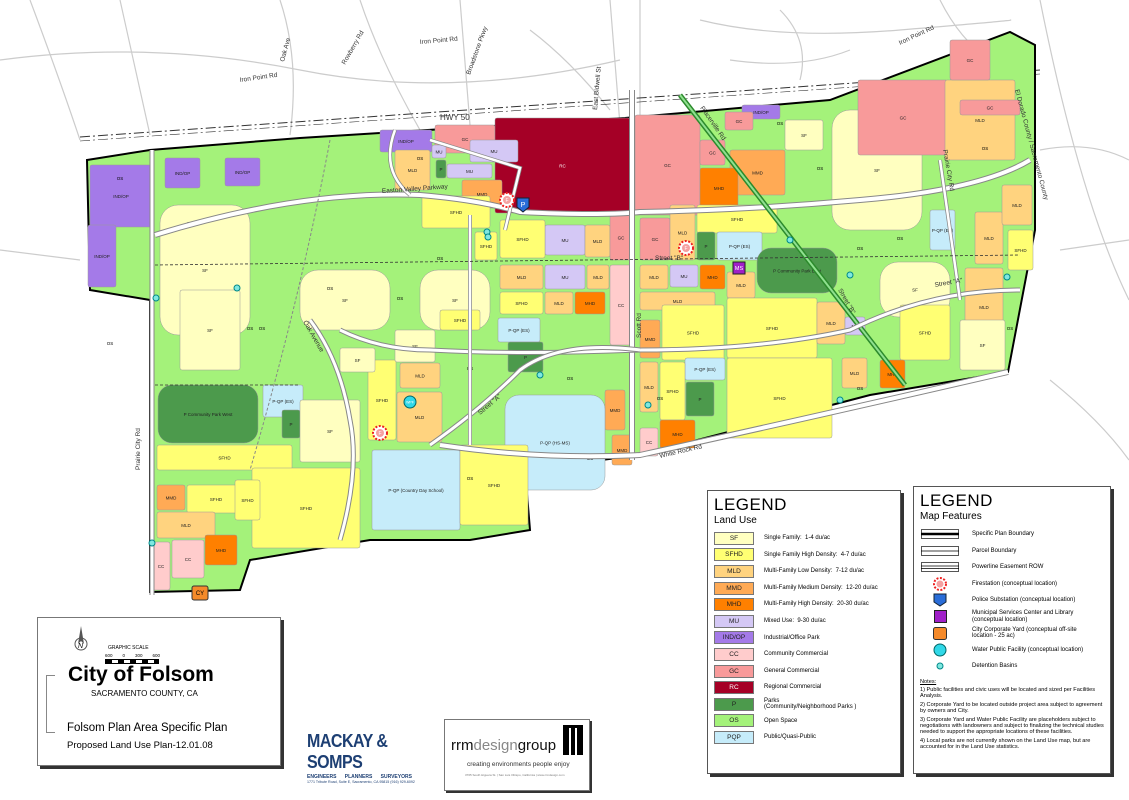 Image resolution: width=1129 pixels, height=800 pixels. What do you see at coordinates (81, 638) in the screenshot?
I see `north-arrow-icon: N` at bounding box center [81, 638].